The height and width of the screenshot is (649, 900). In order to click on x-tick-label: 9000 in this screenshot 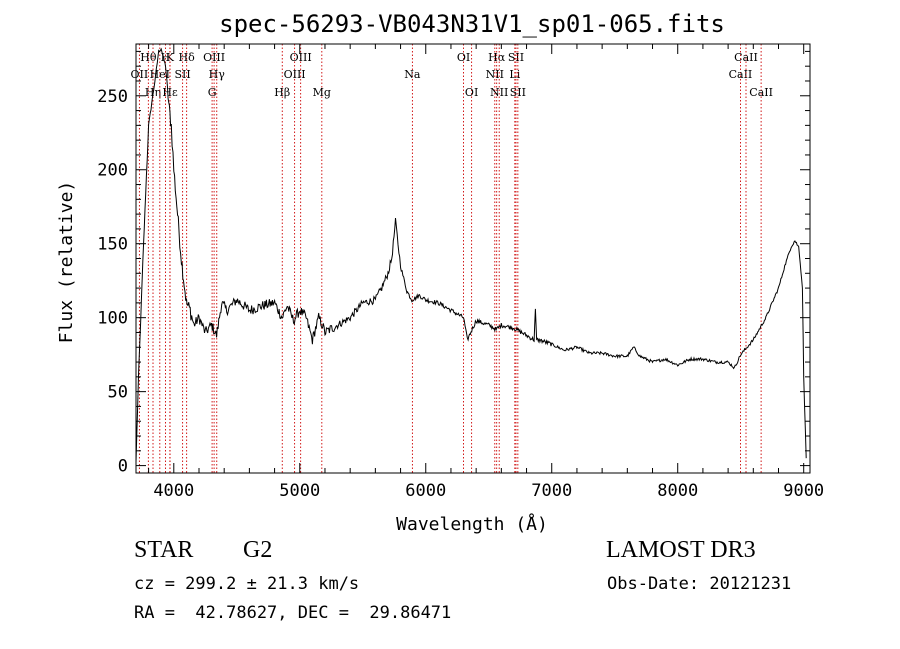, I will do `click(803, 491)`.